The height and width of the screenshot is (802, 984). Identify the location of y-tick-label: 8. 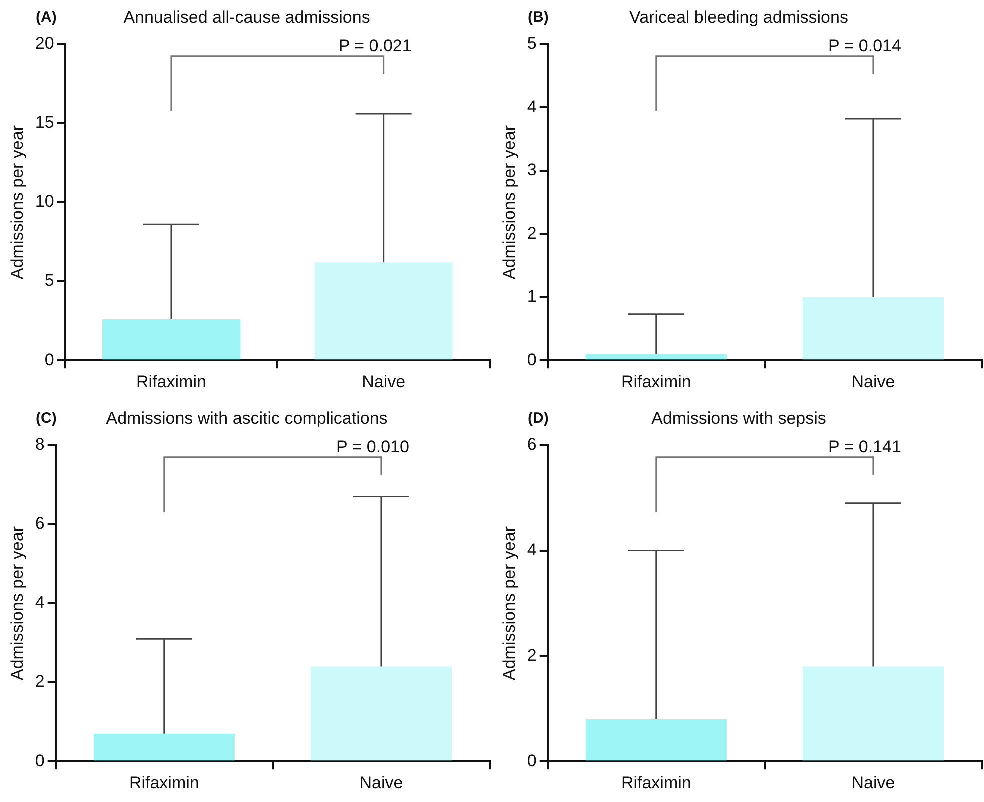
(40, 444).